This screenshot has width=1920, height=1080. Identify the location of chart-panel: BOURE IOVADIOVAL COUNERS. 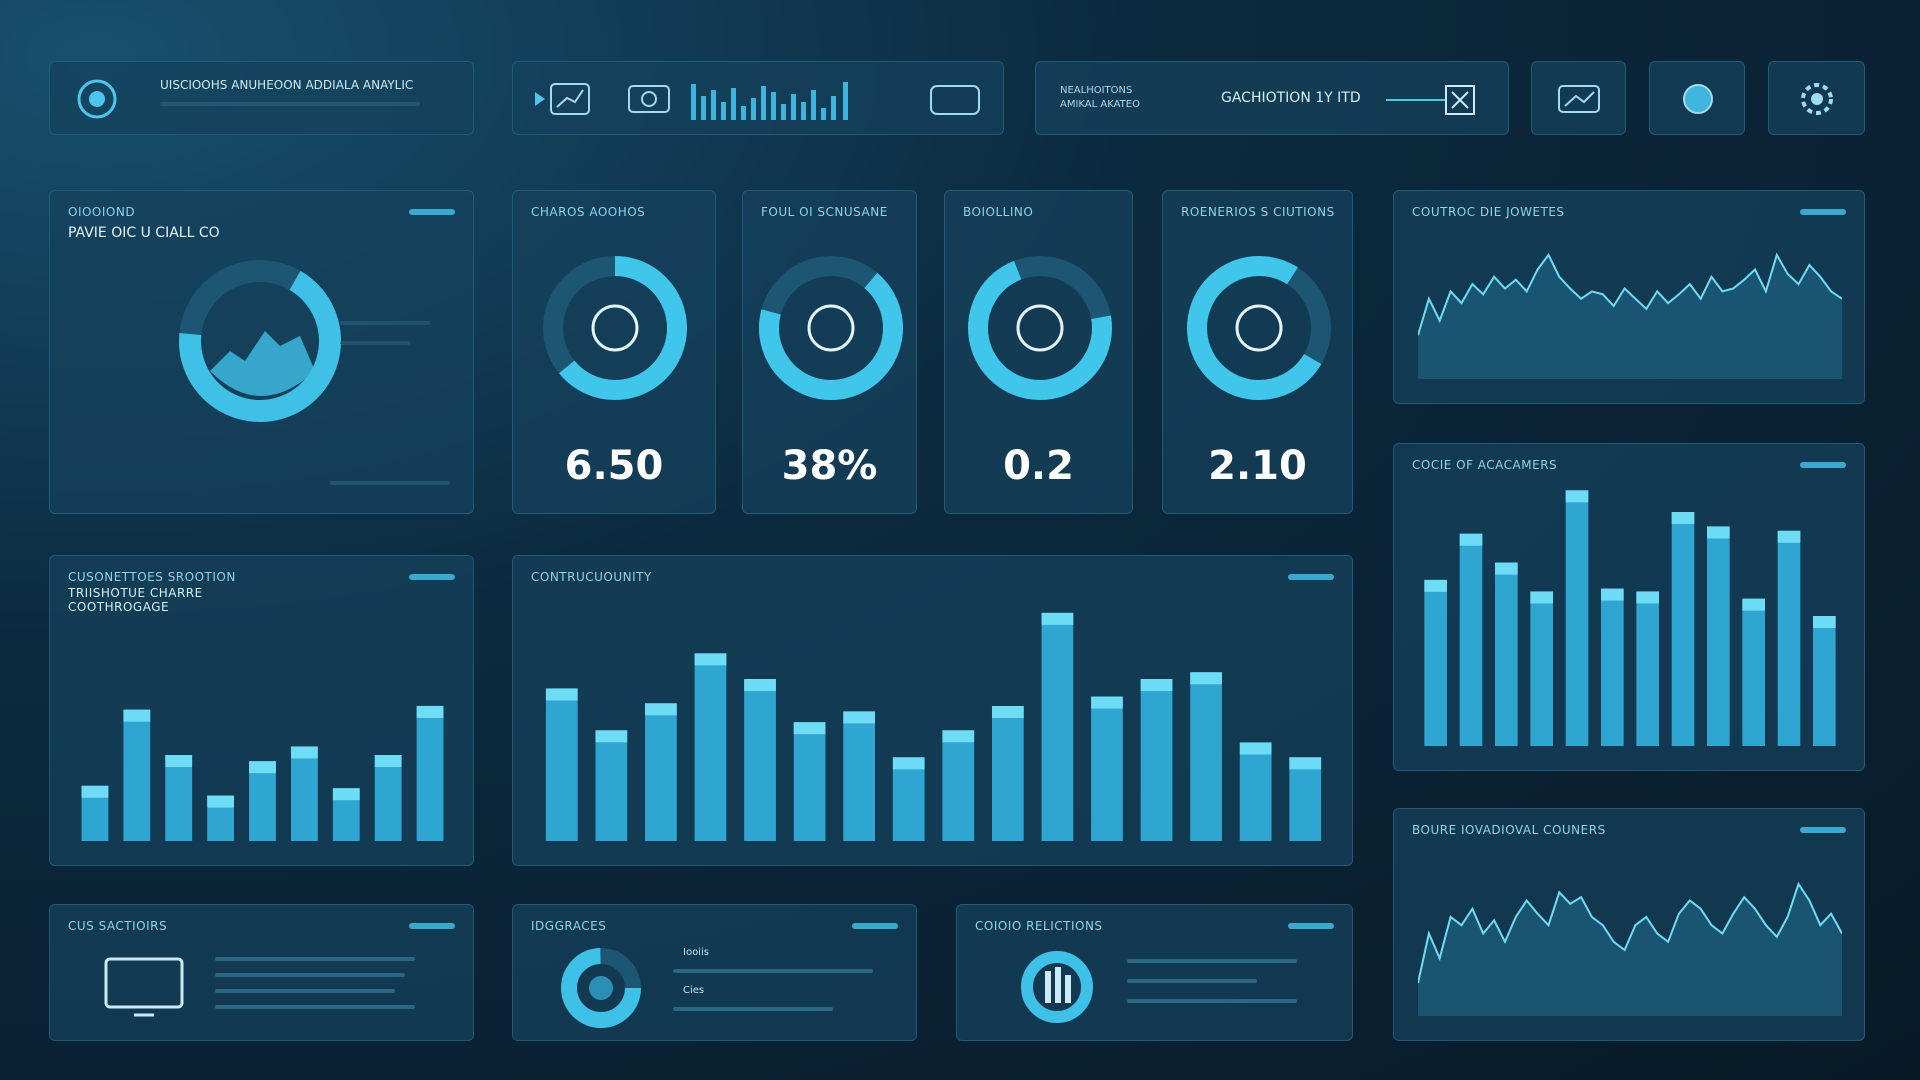
(1629, 924).